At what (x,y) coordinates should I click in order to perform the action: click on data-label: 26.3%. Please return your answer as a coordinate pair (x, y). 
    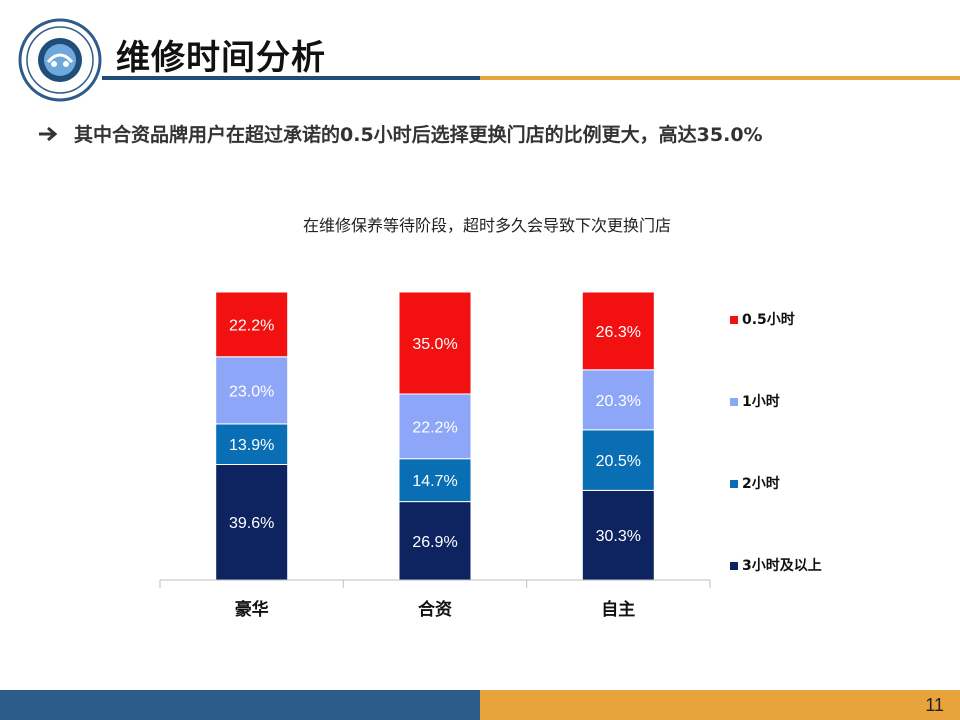
    Looking at the image, I should click on (618, 332).